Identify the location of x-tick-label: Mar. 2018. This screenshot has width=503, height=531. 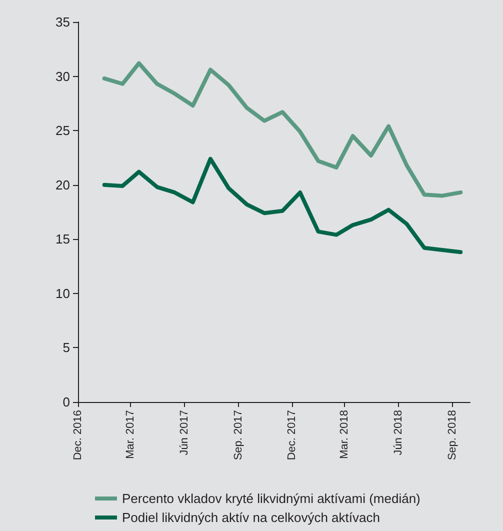
(344, 434).